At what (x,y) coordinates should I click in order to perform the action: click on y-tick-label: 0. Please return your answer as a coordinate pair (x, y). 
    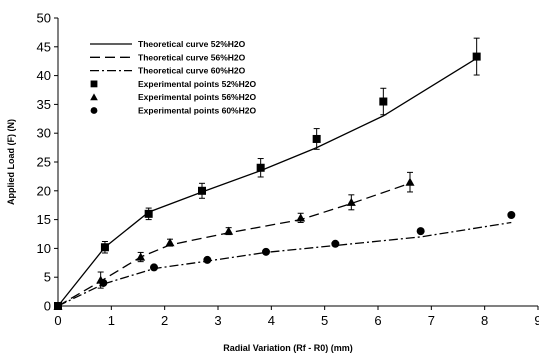
    Looking at the image, I should click on (47, 306).